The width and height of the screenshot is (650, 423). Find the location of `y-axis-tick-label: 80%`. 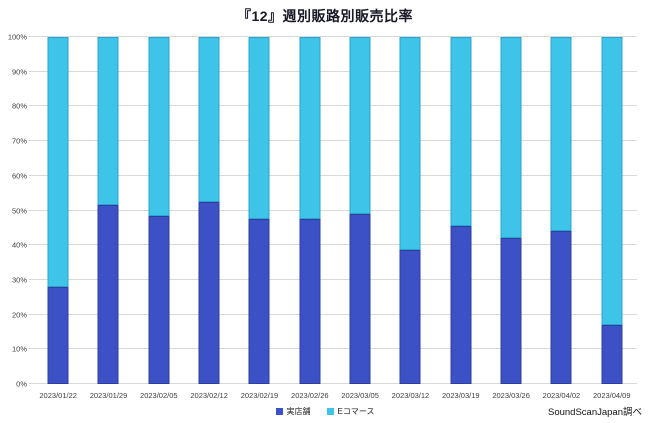

y-axis-tick-label: 80% is located at coordinates (19, 106).